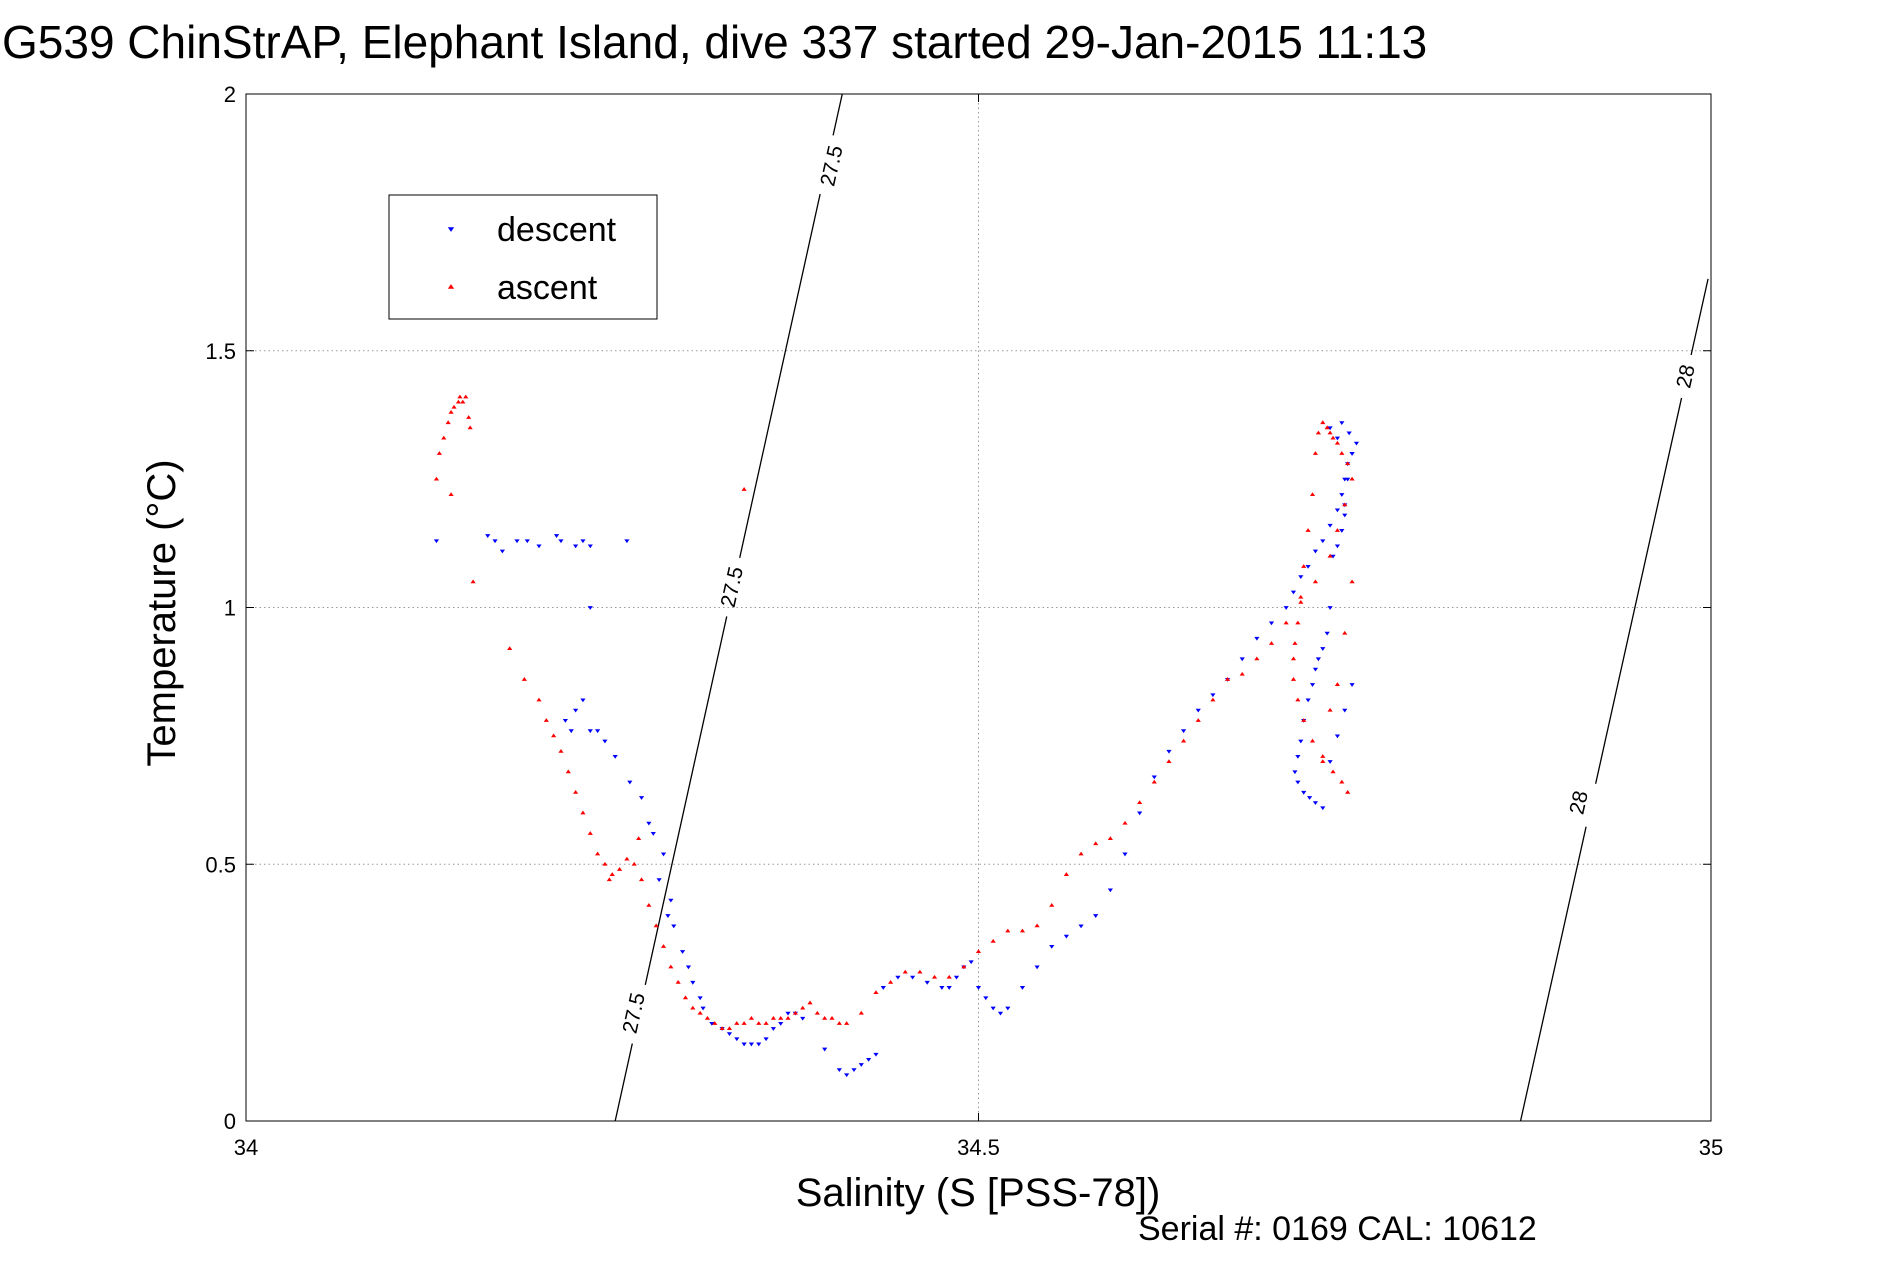 This screenshot has width=1891, height=1267. What do you see at coordinates (523, 257) in the screenshot?
I see `legend: descent ascent` at bounding box center [523, 257].